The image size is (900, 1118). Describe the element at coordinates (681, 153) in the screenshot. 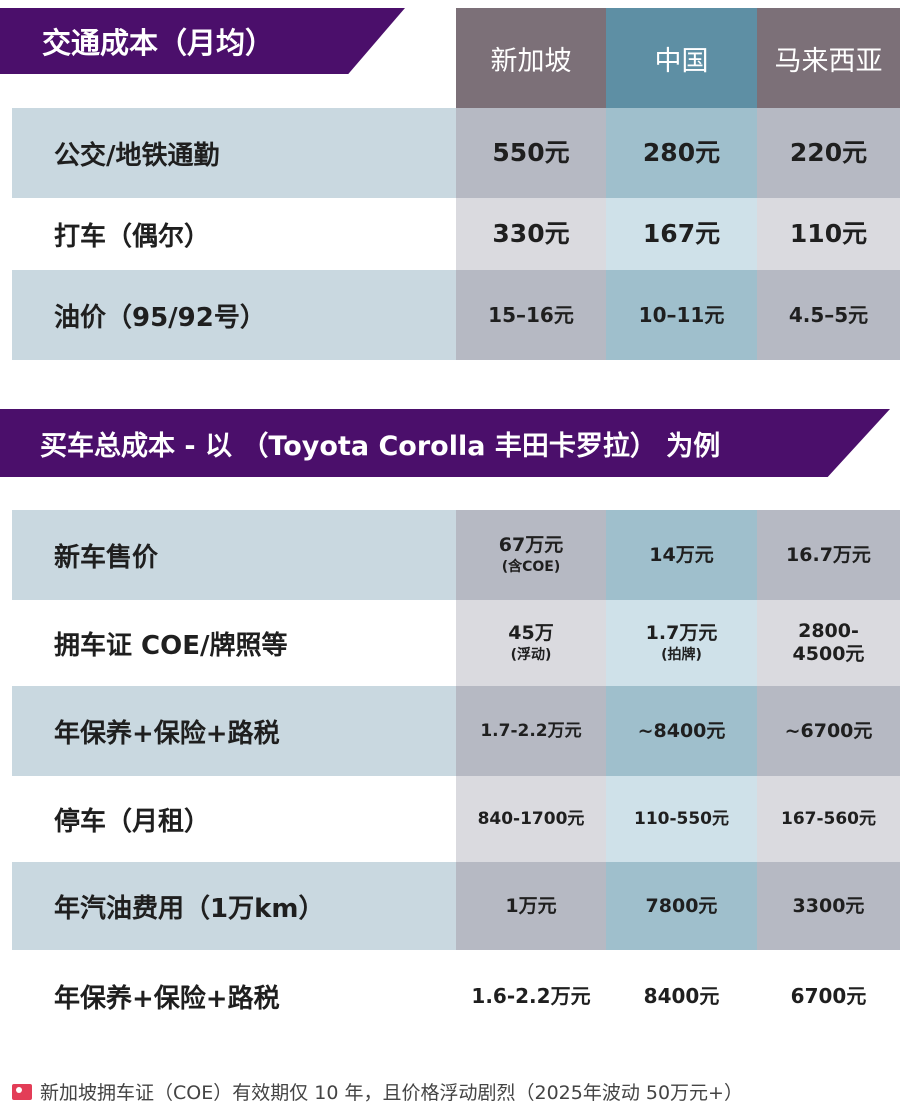

I see `value-china: 280元` at that location.